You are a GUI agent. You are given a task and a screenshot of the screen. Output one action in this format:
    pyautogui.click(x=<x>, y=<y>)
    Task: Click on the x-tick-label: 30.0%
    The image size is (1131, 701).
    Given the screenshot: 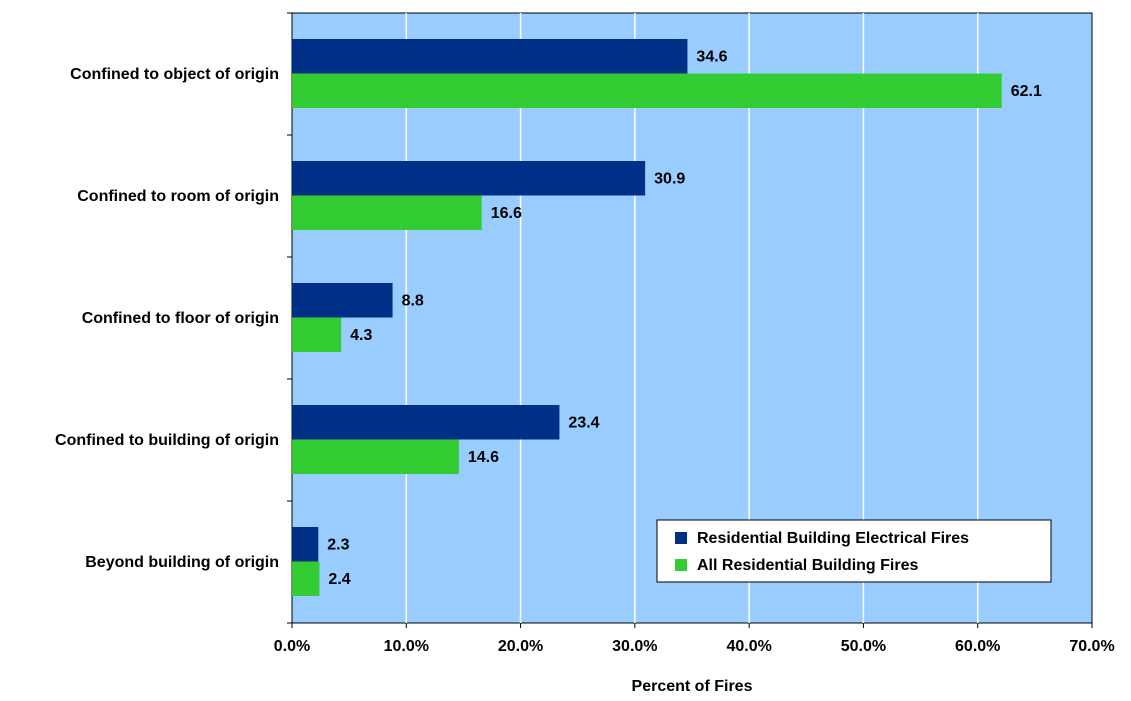 What is the action you would take?
    pyautogui.click(x=634, y=646)
    